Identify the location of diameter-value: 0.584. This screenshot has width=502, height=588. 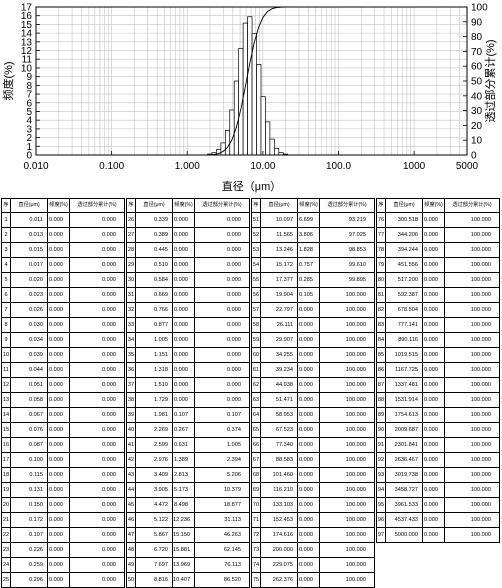
(154, 280).